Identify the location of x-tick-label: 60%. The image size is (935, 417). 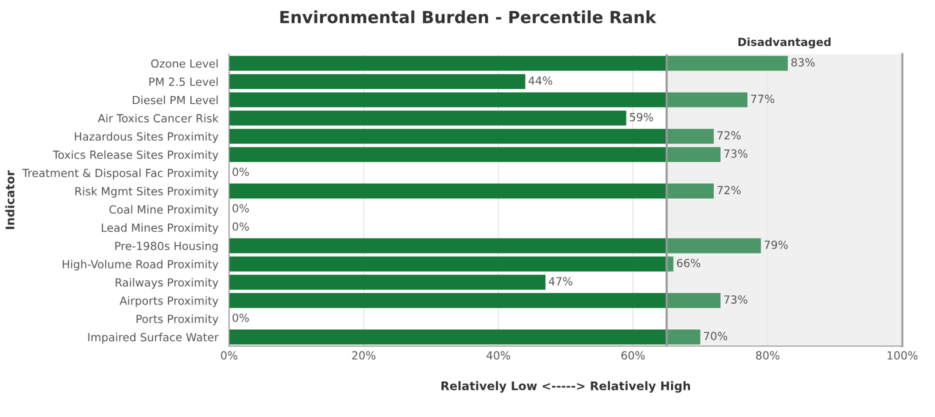
(633, 355).